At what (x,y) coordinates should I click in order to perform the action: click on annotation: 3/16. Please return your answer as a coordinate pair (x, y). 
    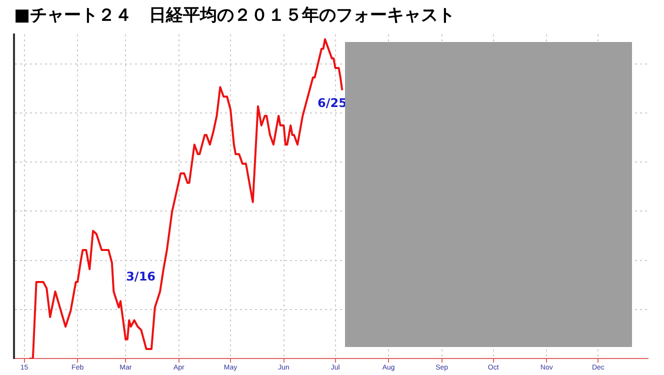
    Looking at the image, I should click on (141, 277).